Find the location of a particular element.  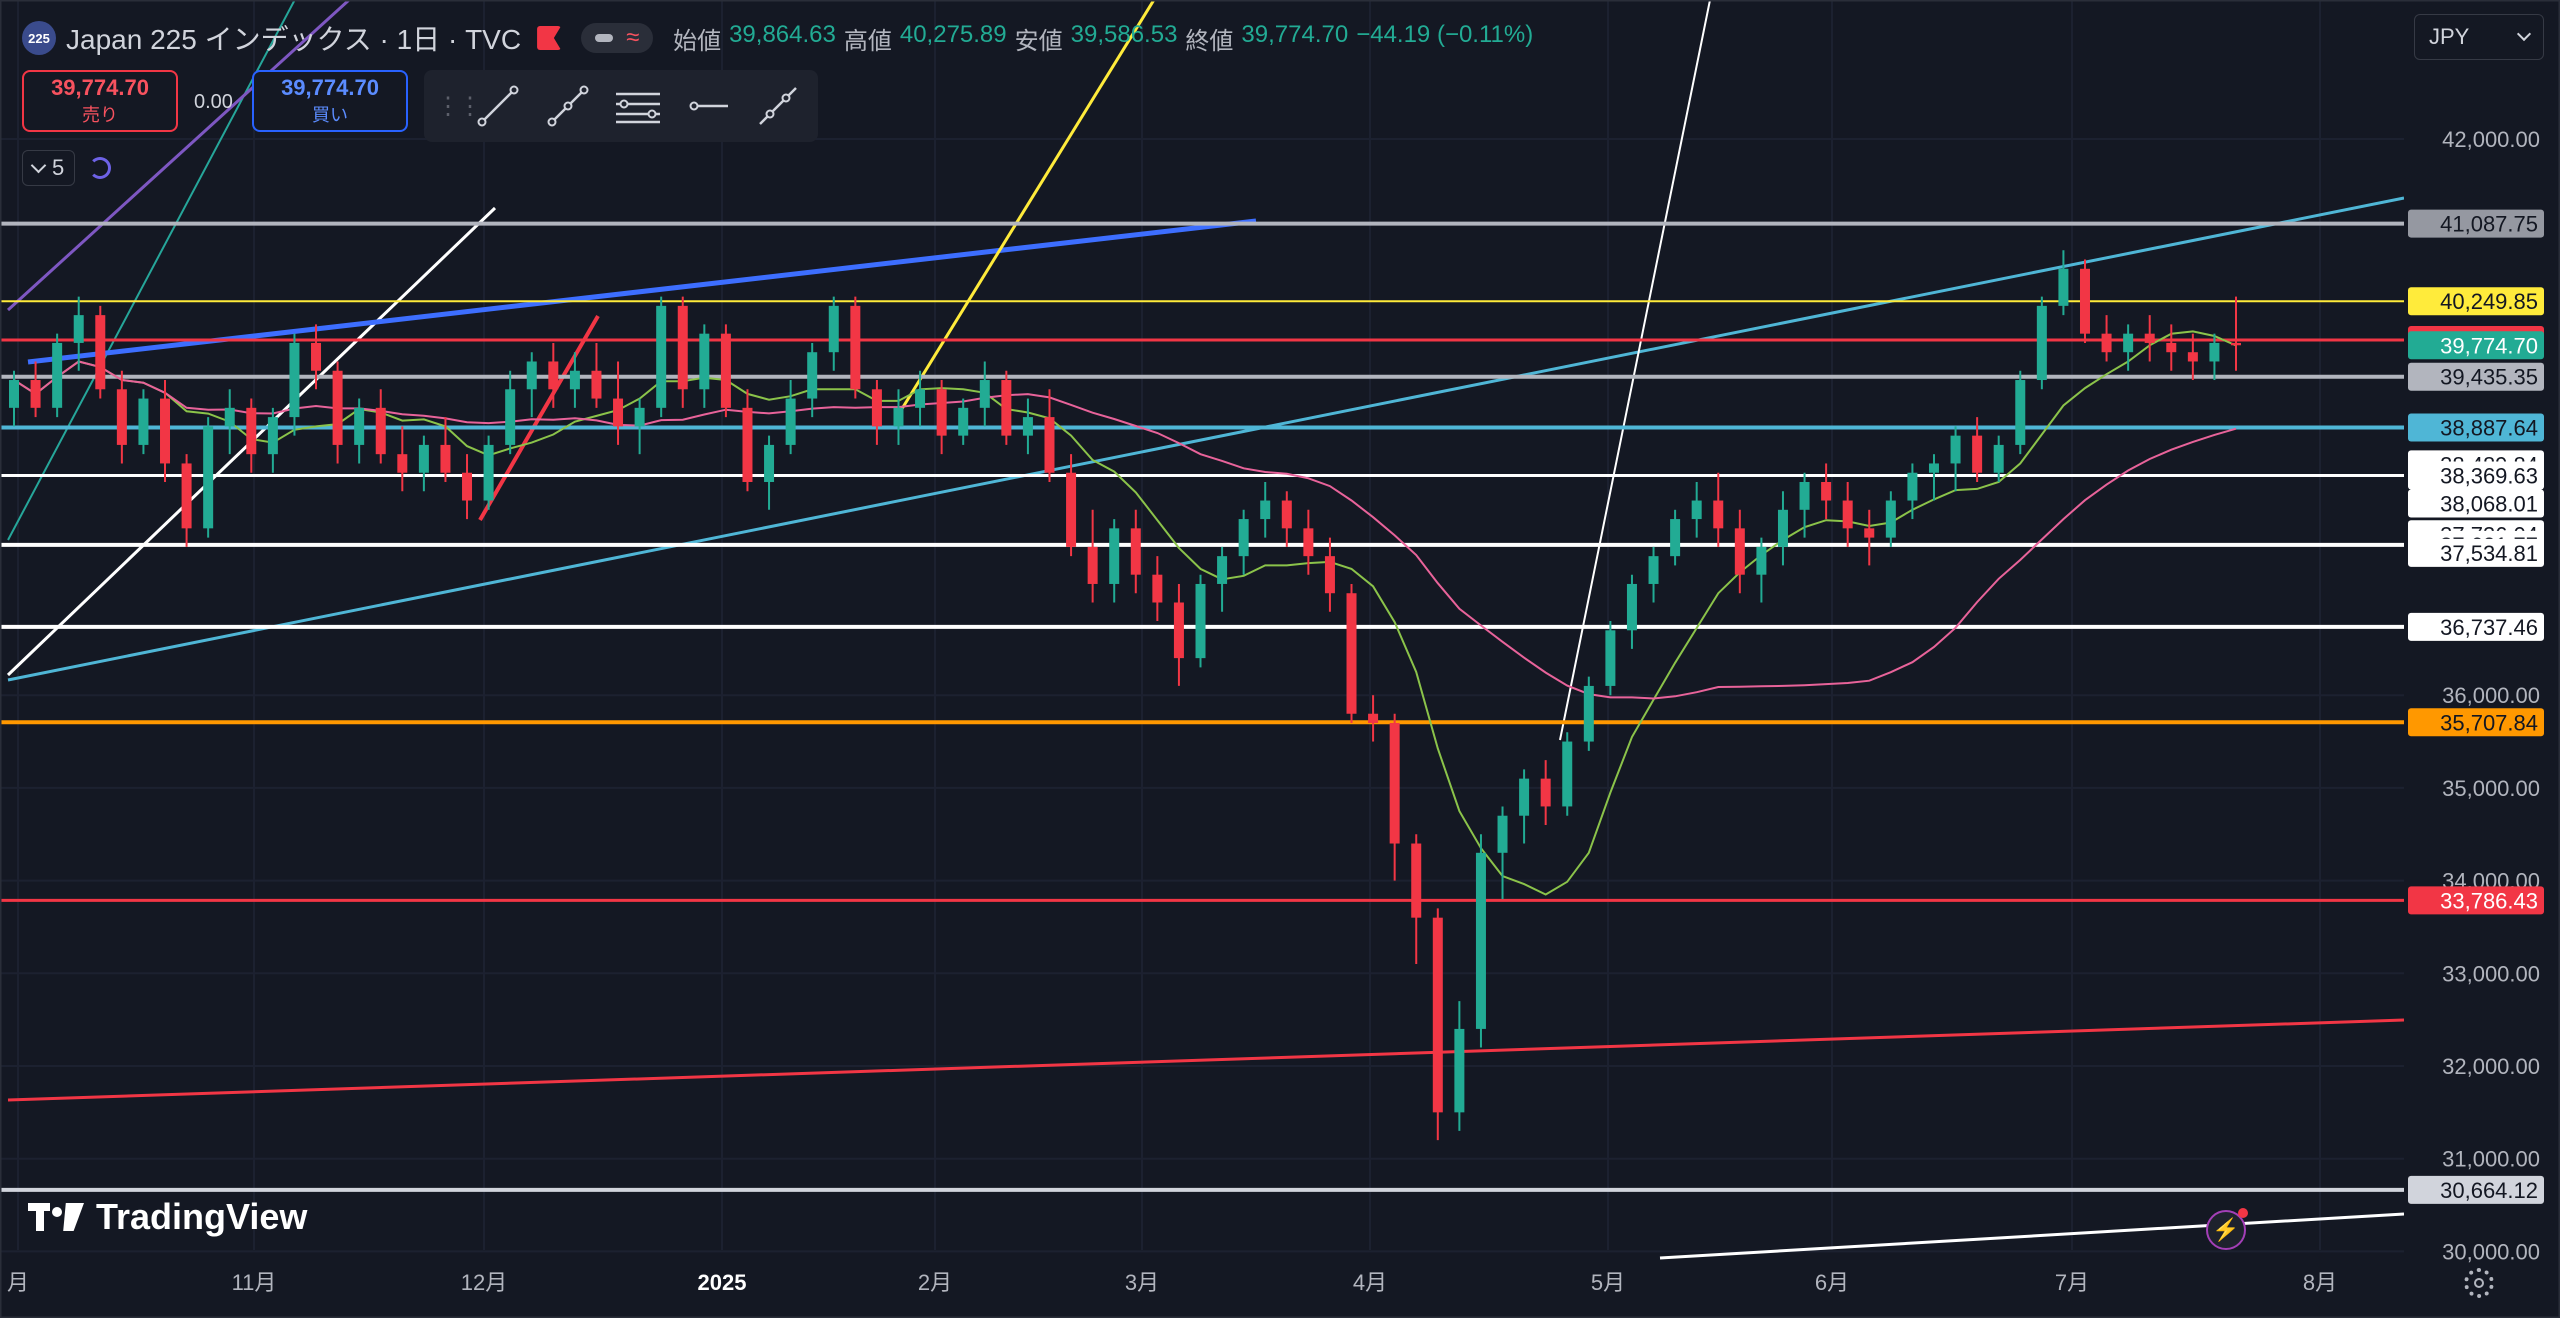

extended-line-tool is located at coordinates (778, 106).